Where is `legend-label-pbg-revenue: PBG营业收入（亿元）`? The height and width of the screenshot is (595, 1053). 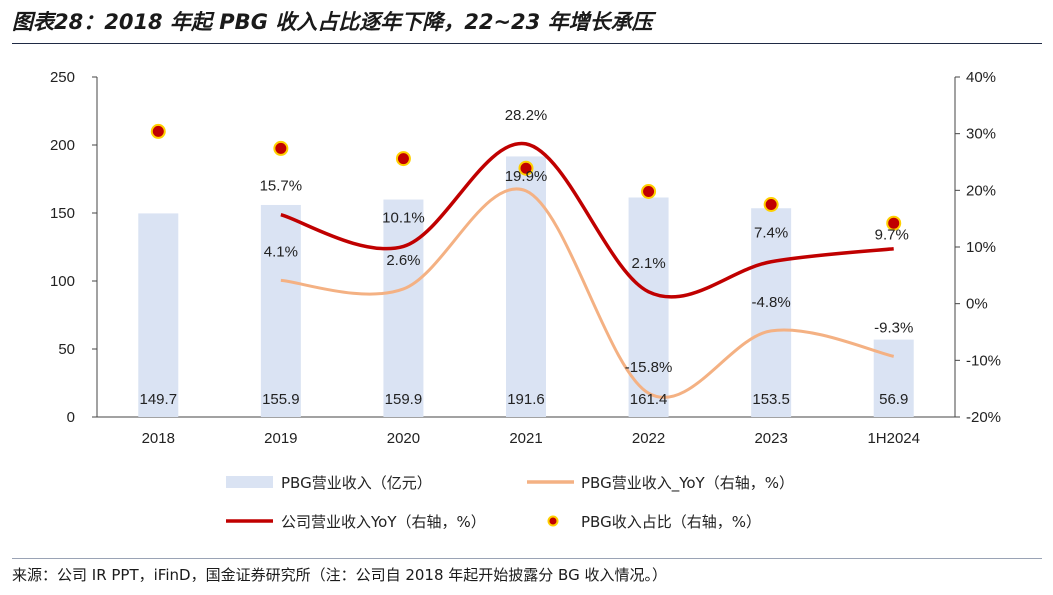 legend-label-pbg-revenue: PBG营业收入（亿元） is located at coordinates (356, 483).